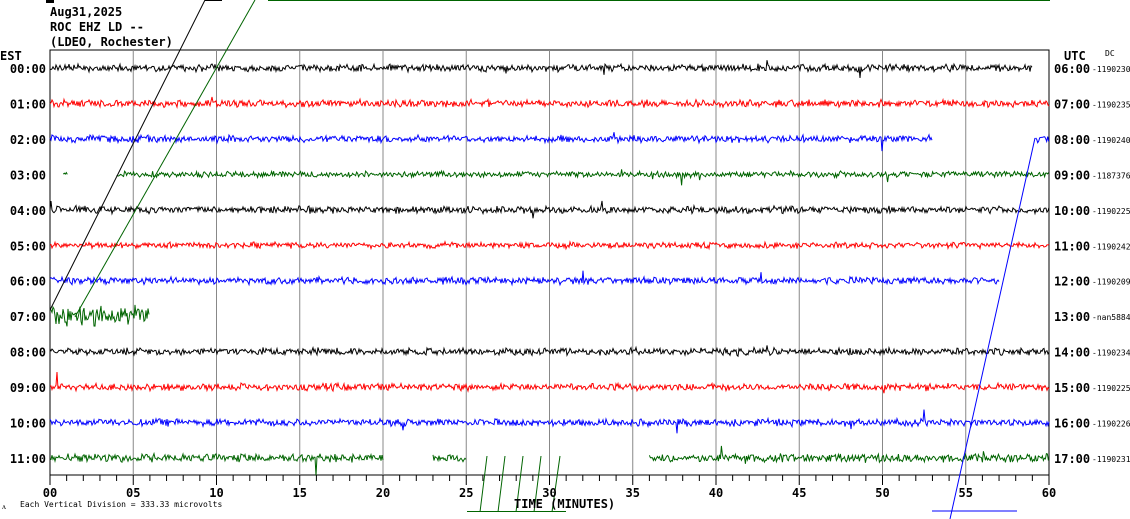 Image resolution: width=1130 pixels, height=519 pixels. Describe the element at coordinates (1111, 424) in the screenshot. I see `dc-offset-label: -1190226` at that location.